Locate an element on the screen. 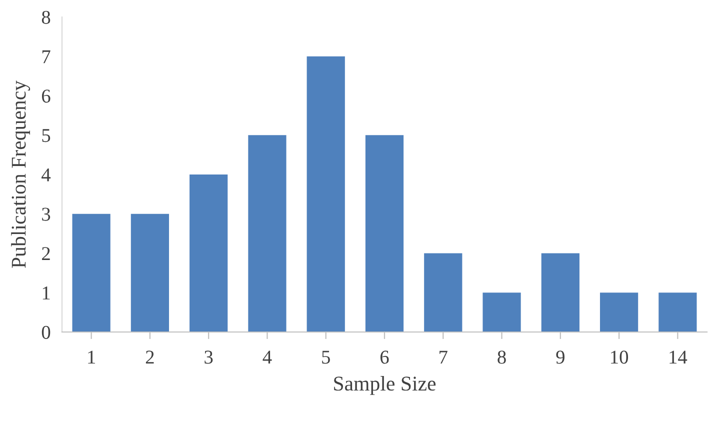 The image size is (717, 440). y-tick-label: 2 is located at coordinates (46, 253).